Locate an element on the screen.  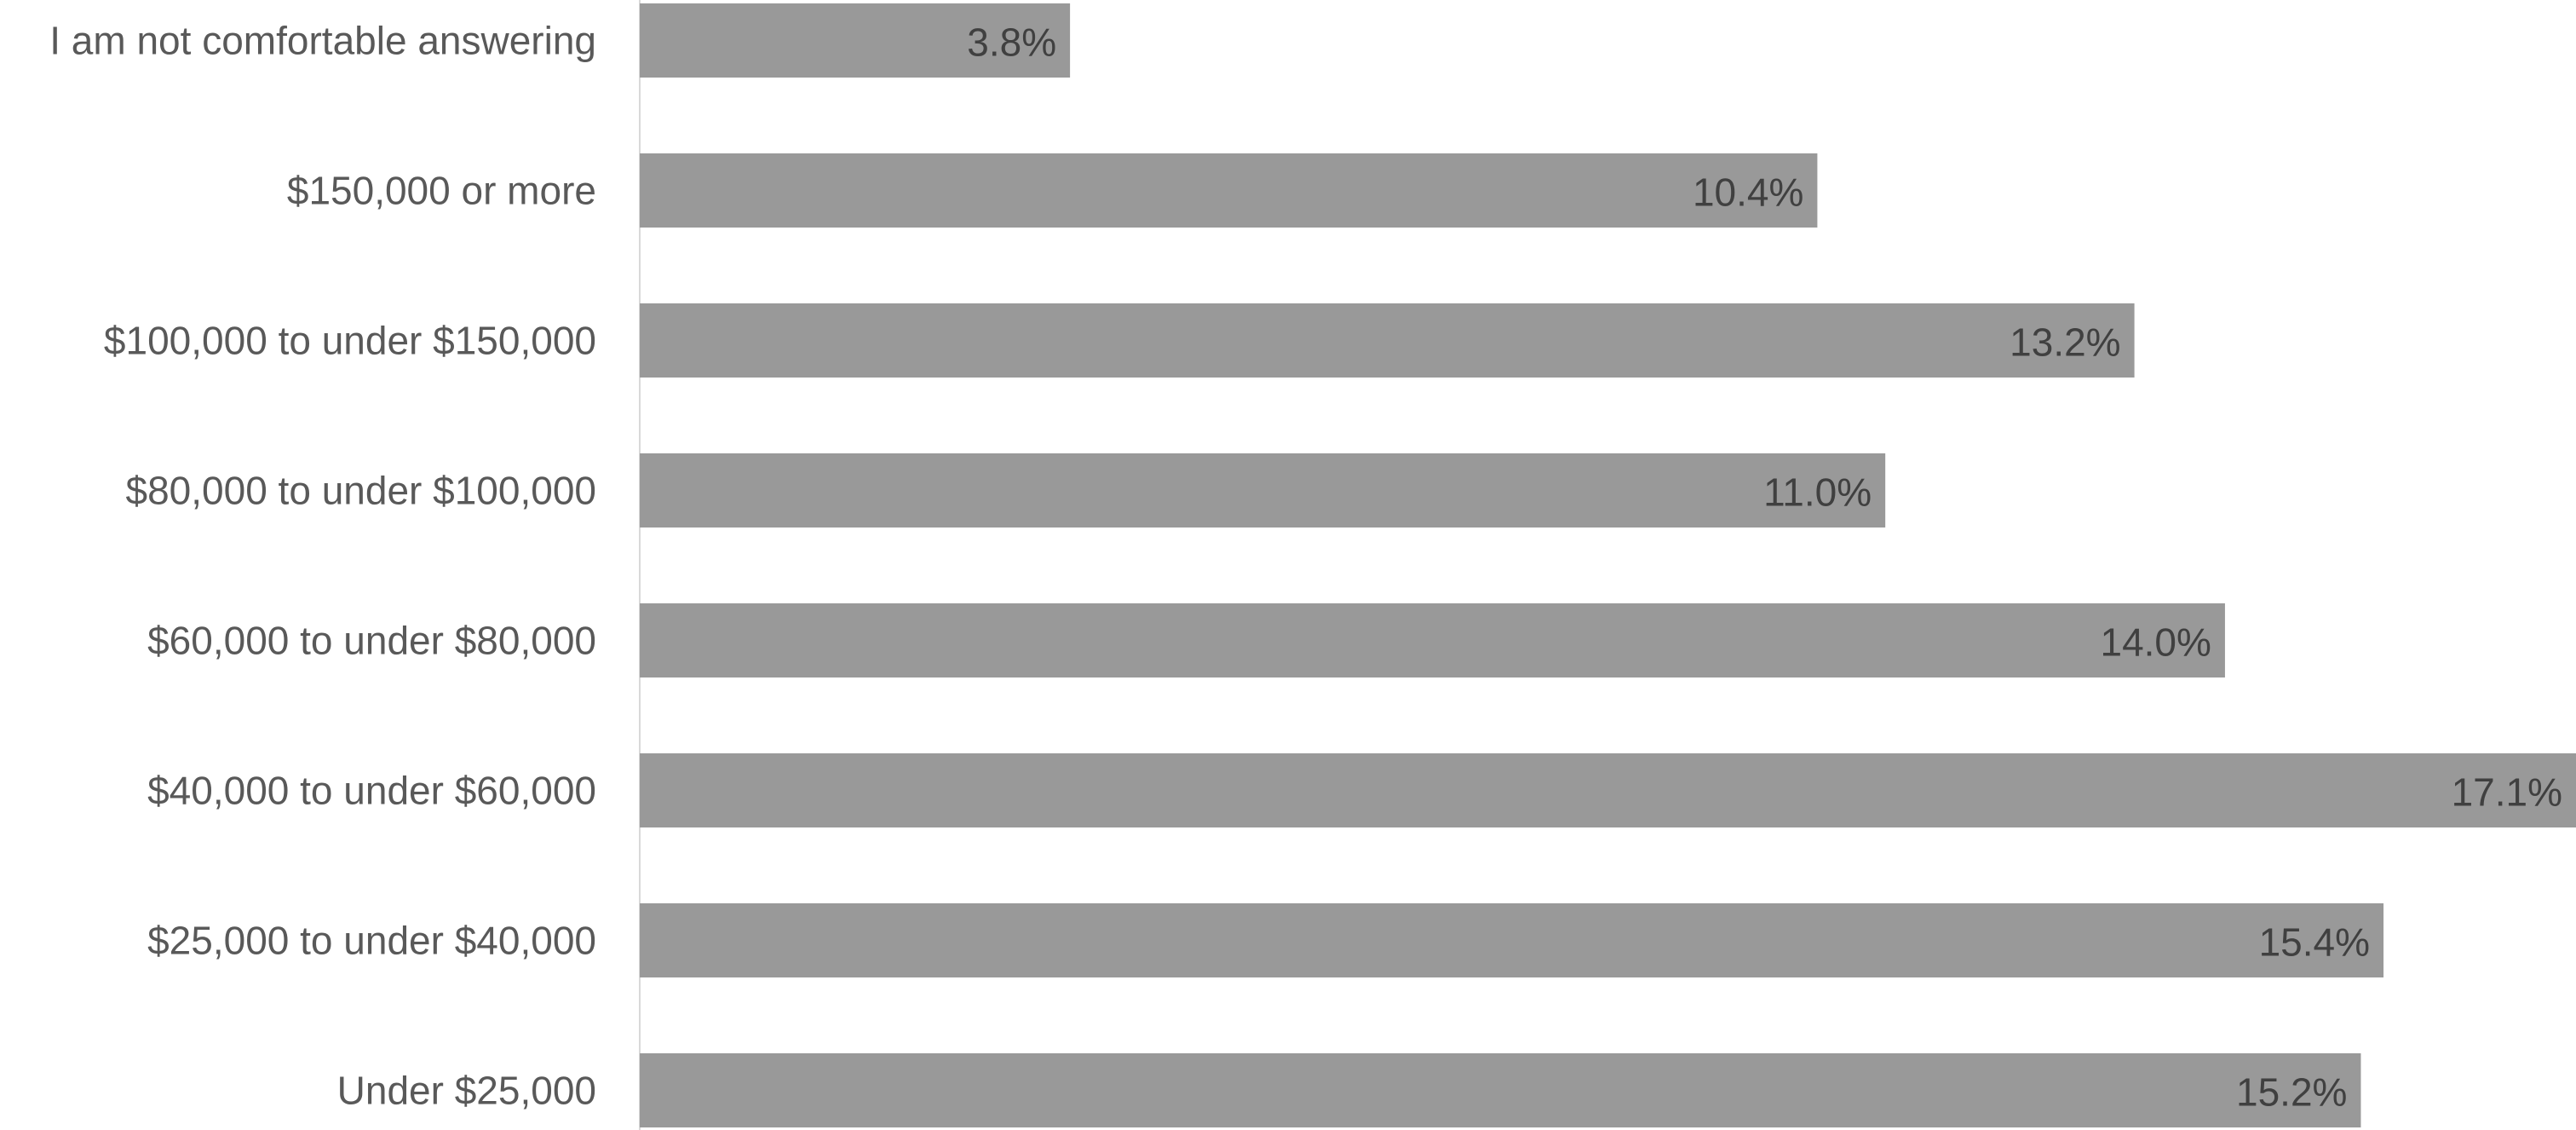
category-label: Under $25,000 is located at coordinates (467, 1091).